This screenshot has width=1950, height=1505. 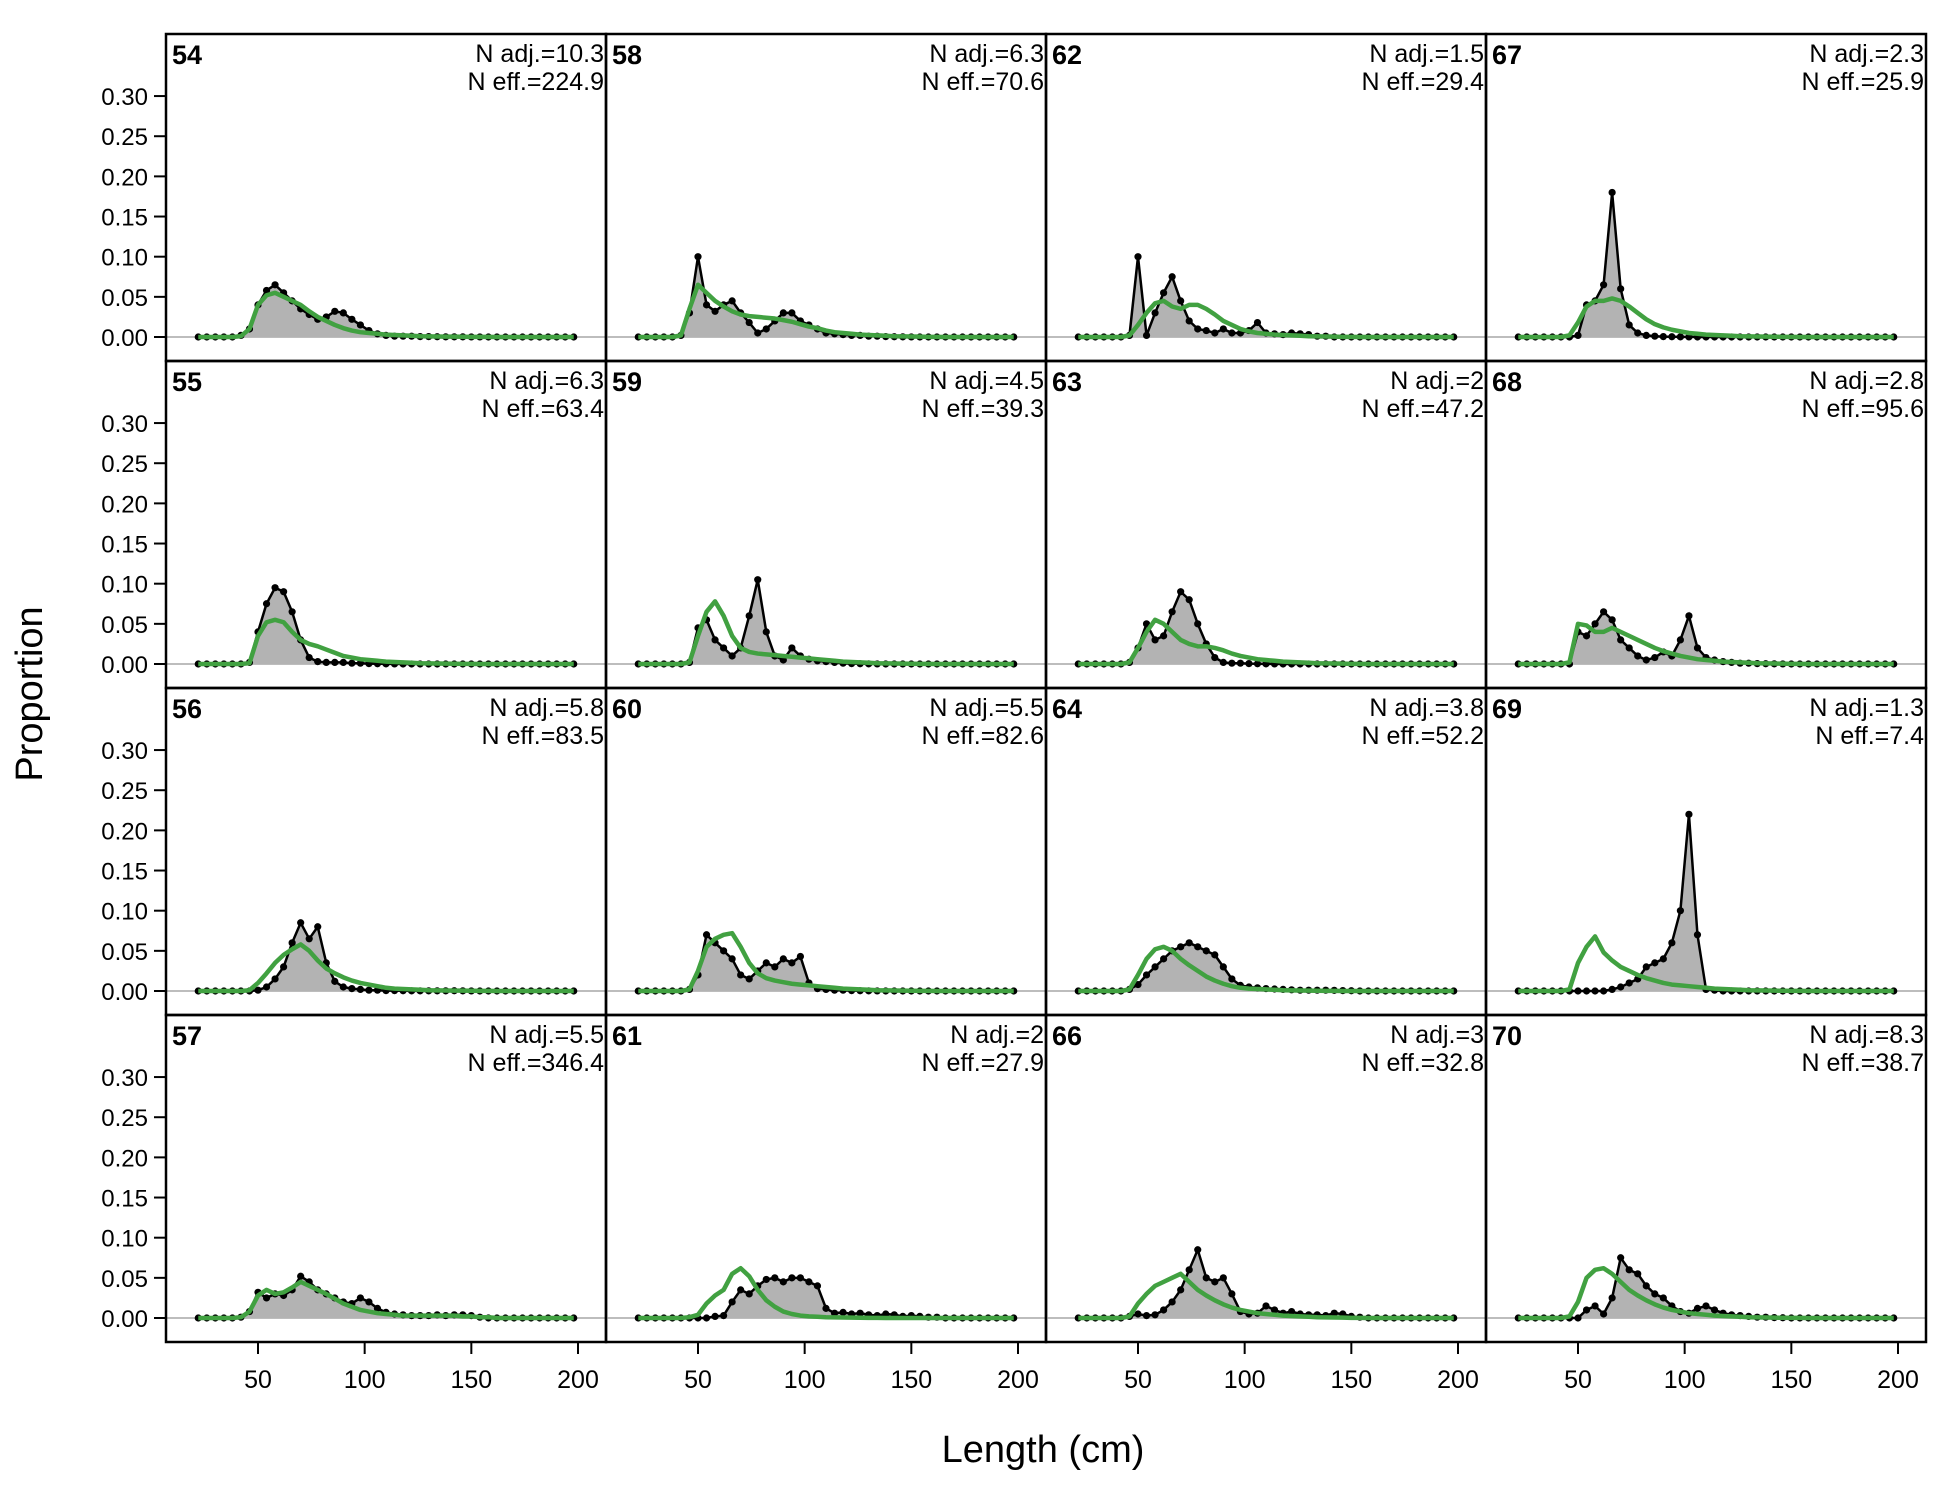 I want to click on n-adj-label: N adj.=8.3, so click(x=1866, y=1035).